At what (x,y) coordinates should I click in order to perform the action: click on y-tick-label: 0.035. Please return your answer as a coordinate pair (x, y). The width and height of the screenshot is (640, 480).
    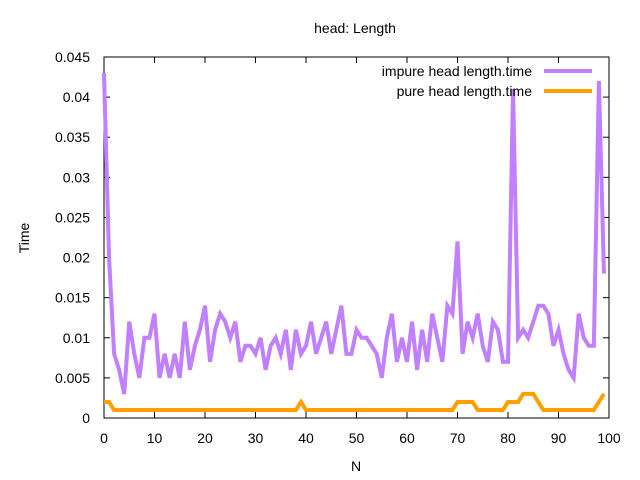
    Looking at the image, I should click on (72, 137).